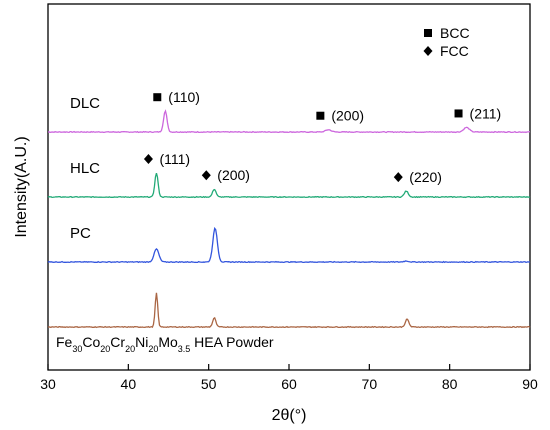 The height and width of the screenshot is (430, 550). What do you see at coordinates (322, 137) in the screenshot?
I see `peak-annotations: (110) (200) (211) (111) (200) (220)` at bounding box center [322, 137].